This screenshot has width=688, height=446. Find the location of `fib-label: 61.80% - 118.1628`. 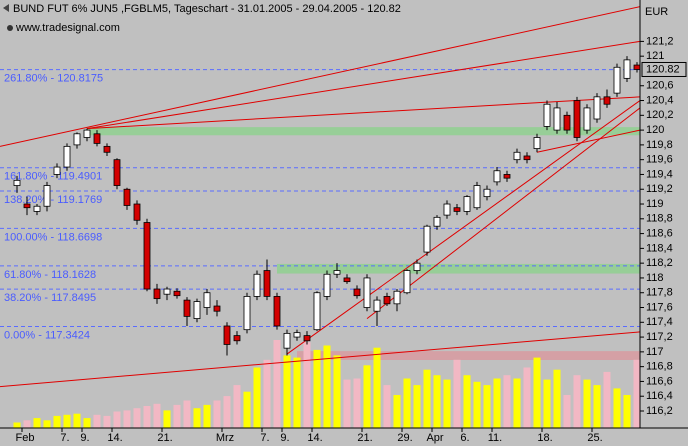

fib-label: 61.80% - 118.1628 is located at coordinates (50, 275).